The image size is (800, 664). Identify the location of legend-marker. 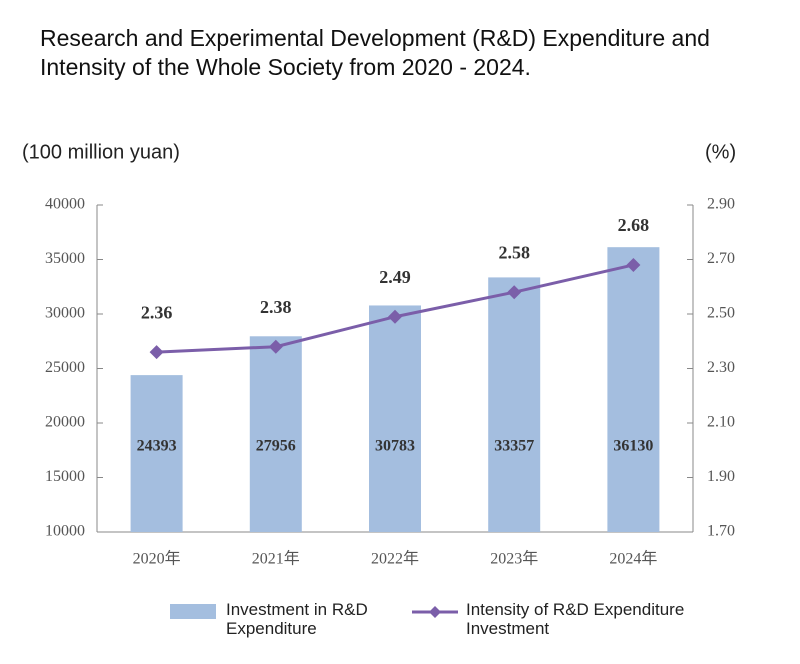
(435, 612).